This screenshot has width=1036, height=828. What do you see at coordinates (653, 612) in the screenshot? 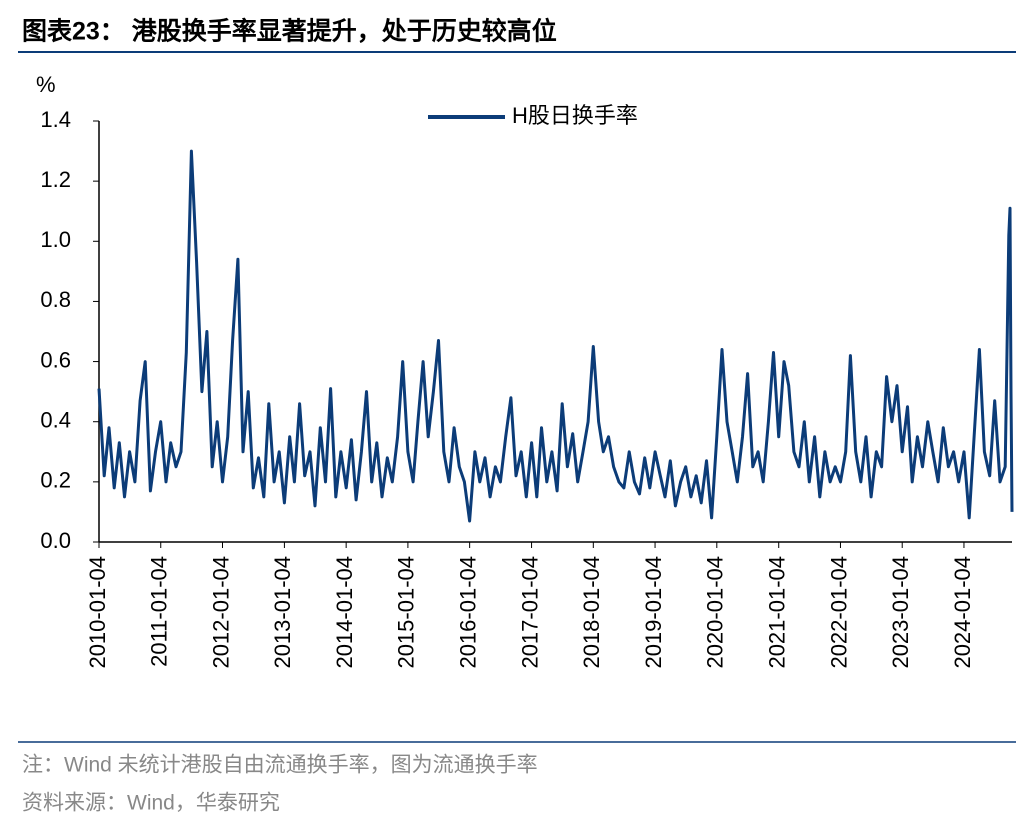
I see `x-tick-label: 2019-01-04` at bounding box center [653, 612].